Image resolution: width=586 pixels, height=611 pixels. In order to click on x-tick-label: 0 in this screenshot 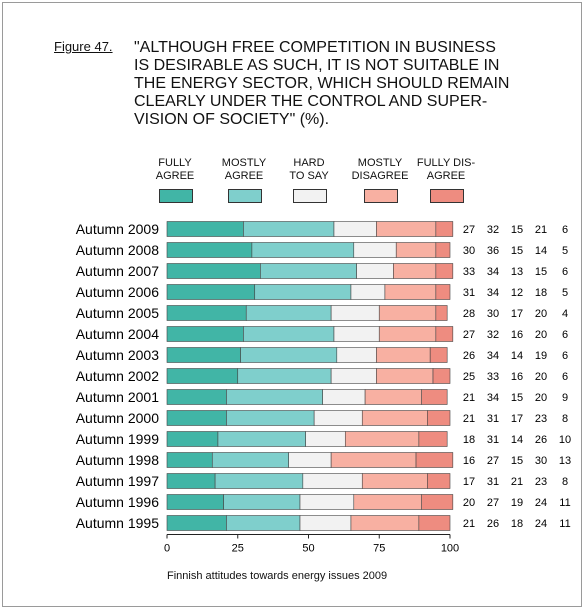, I will do `click(167, 549)`.